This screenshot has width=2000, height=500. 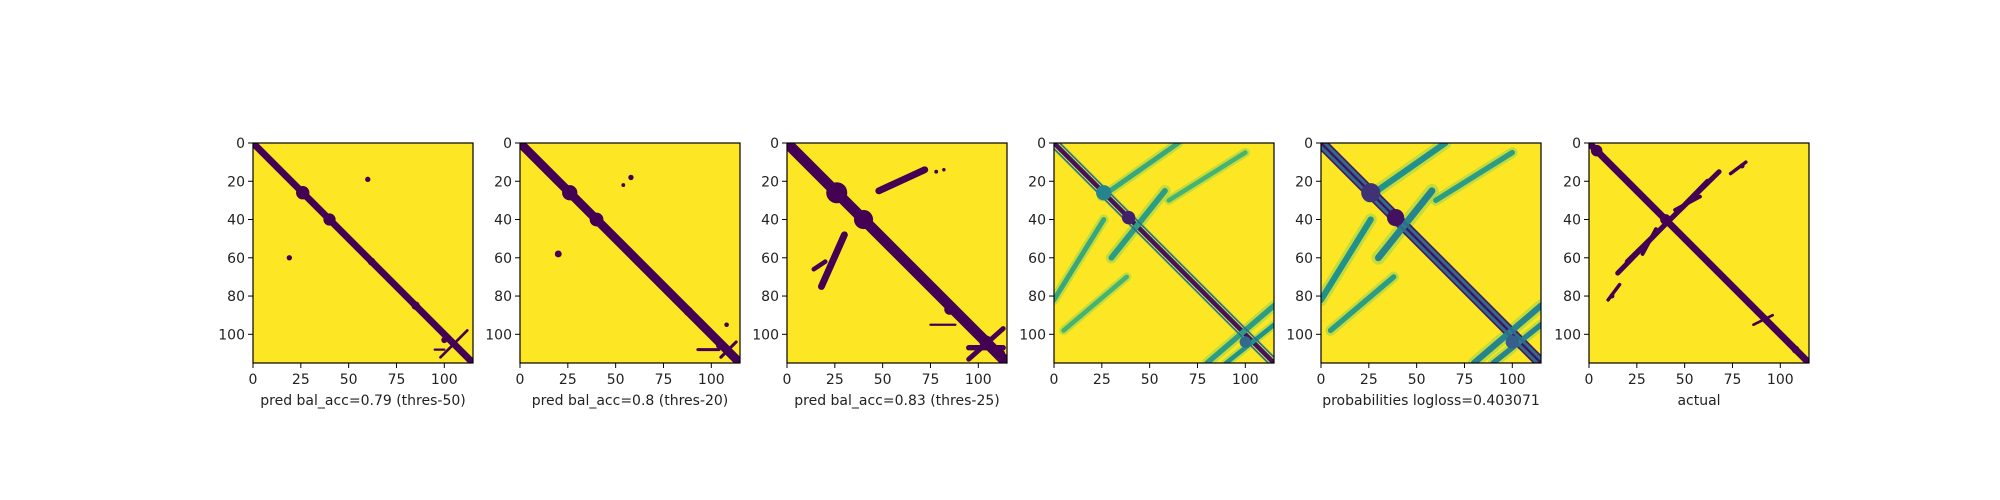 I want to click on heatmap-panel-6: 0 25 50 75 100 0 20 40 60 80 100 actual, so click(x=1682, y=272).